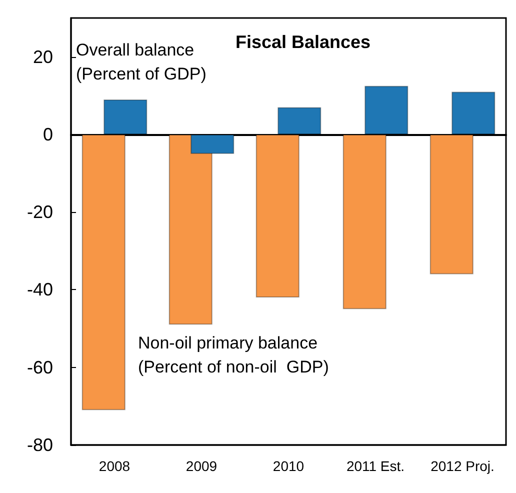 The width and height of the screenshot is (516, 493). I want to click on x-tick-label: 2011 Est., so click(375, 466).